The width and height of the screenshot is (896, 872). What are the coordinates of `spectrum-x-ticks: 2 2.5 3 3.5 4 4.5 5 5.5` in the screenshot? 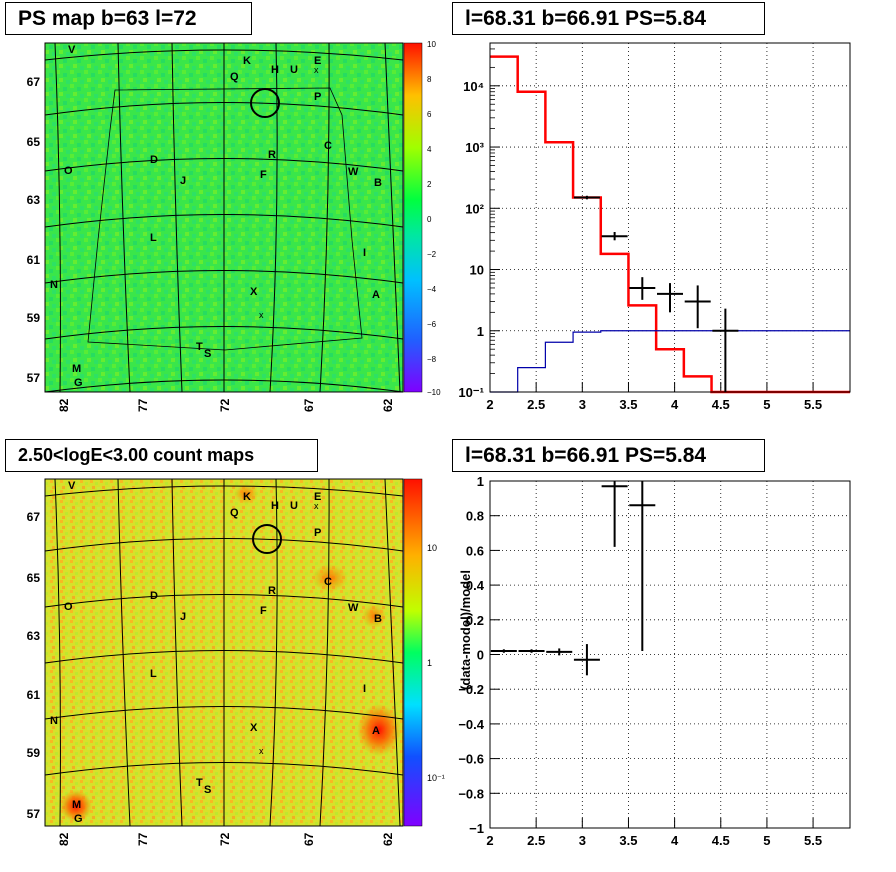 It's located at (654, 404).